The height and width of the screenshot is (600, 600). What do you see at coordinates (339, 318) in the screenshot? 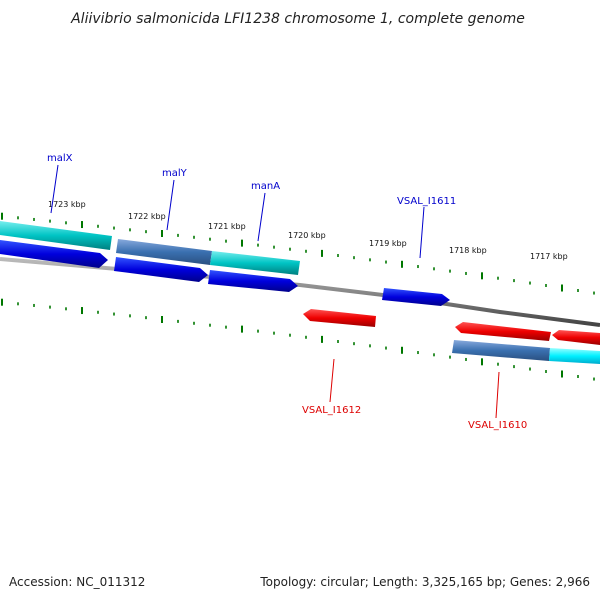
I see `gene-arrow-VSAL_I1612` at bounding box center [339, 318].